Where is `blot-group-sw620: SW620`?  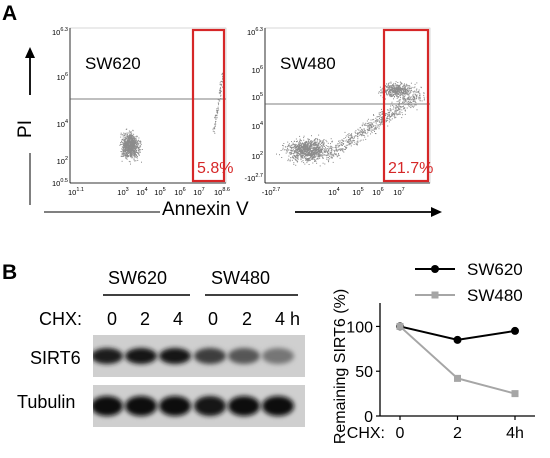 blot-group-sw620: SW620 is located at coordinates (138, 278).